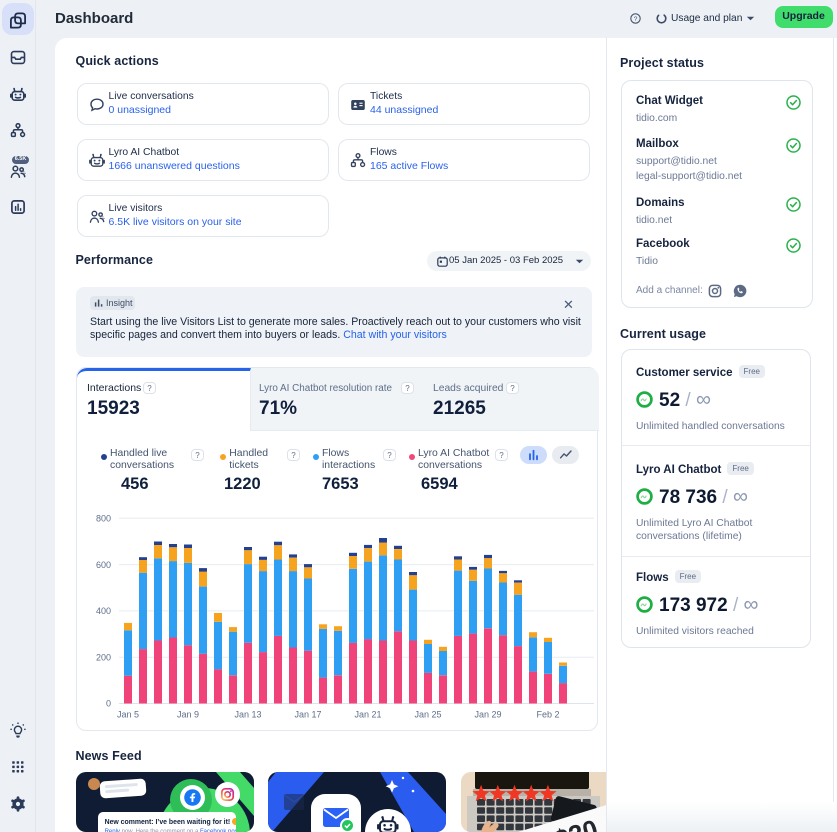 Image resolution: width=837 pixels, height=832 pixels. Describe the element at coordinates (307, 715) in the screenshot. I see `svg-text: Jan 17` at that location.